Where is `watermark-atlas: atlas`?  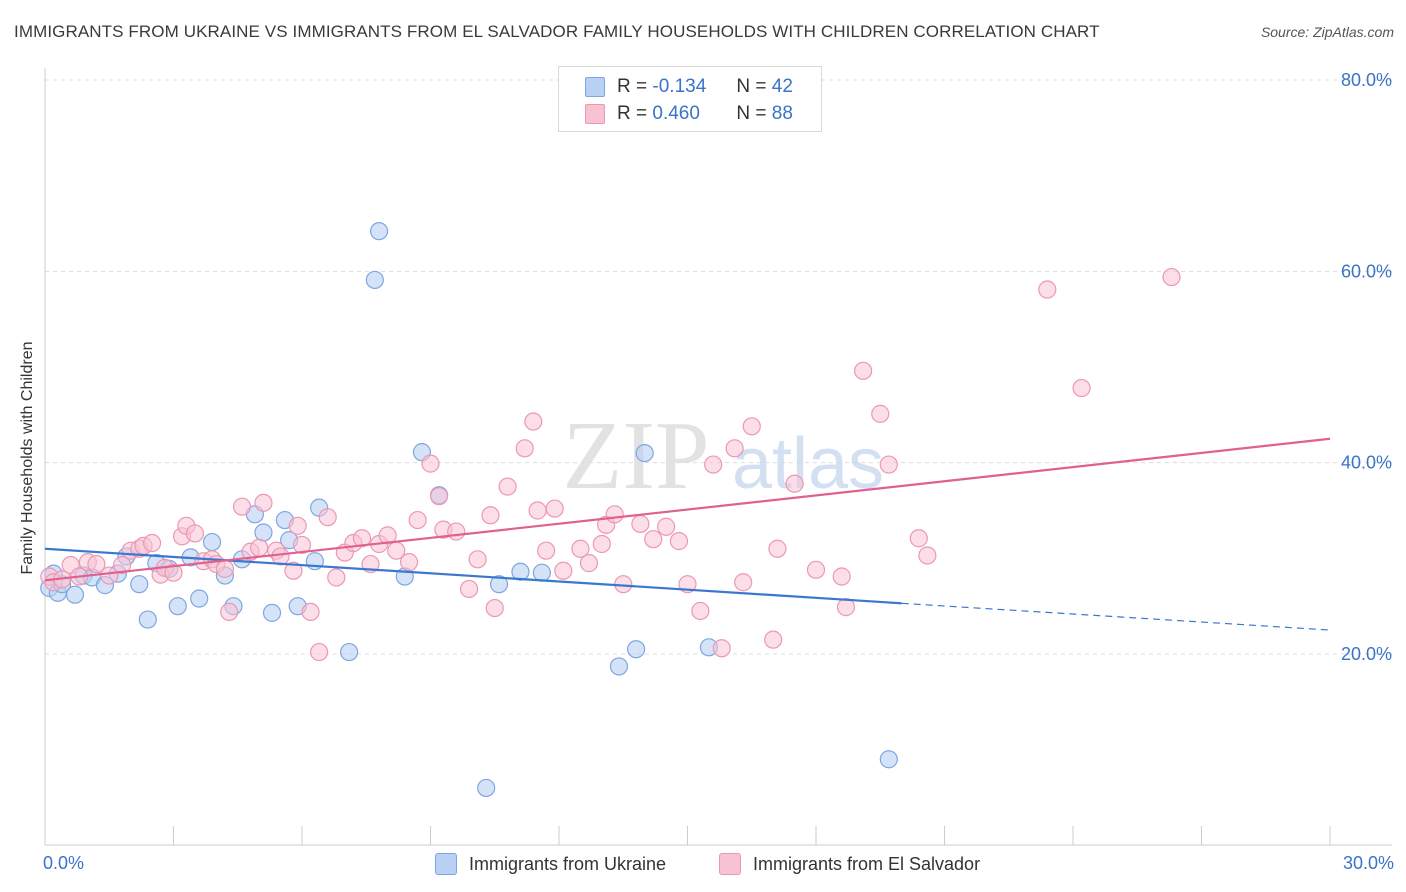 watermark-atlas: atlas is located at coordinates (808, 464).